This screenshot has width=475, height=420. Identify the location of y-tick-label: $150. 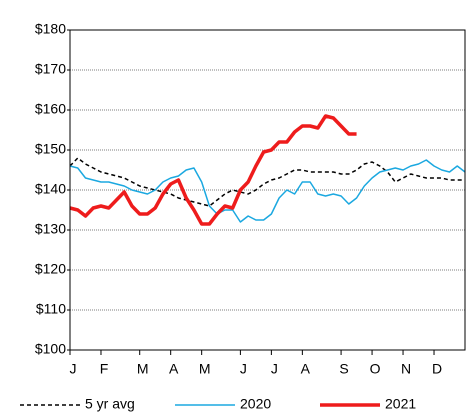
(50, 149).